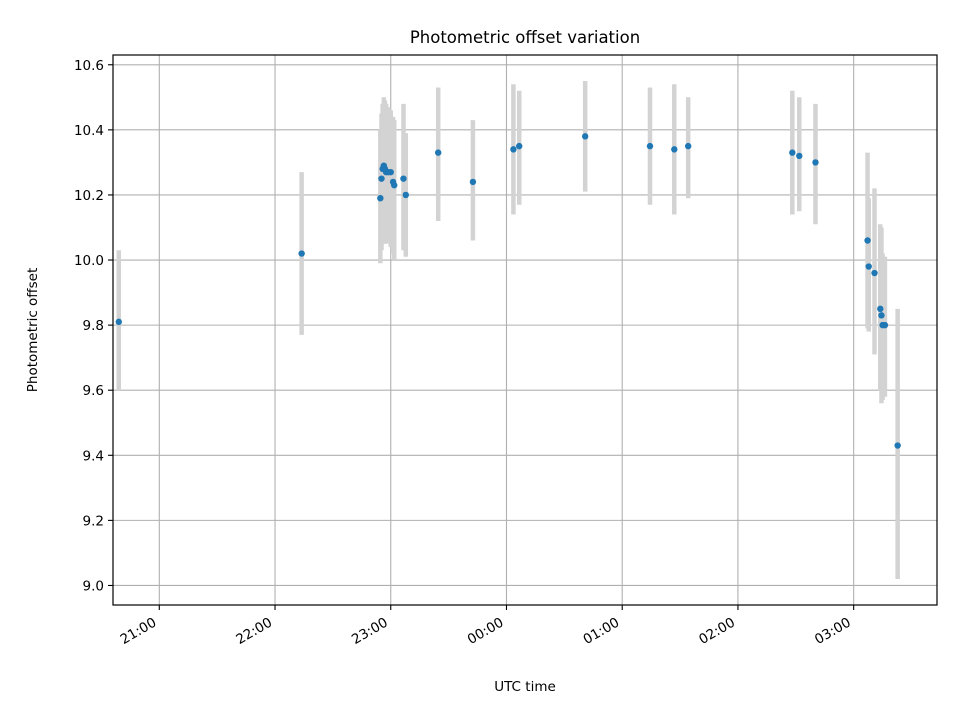  What do you see at coordinates (93, 521) in the screenshot?
I see `y-tick-label: 9.2` at bounding box center [93, 521].